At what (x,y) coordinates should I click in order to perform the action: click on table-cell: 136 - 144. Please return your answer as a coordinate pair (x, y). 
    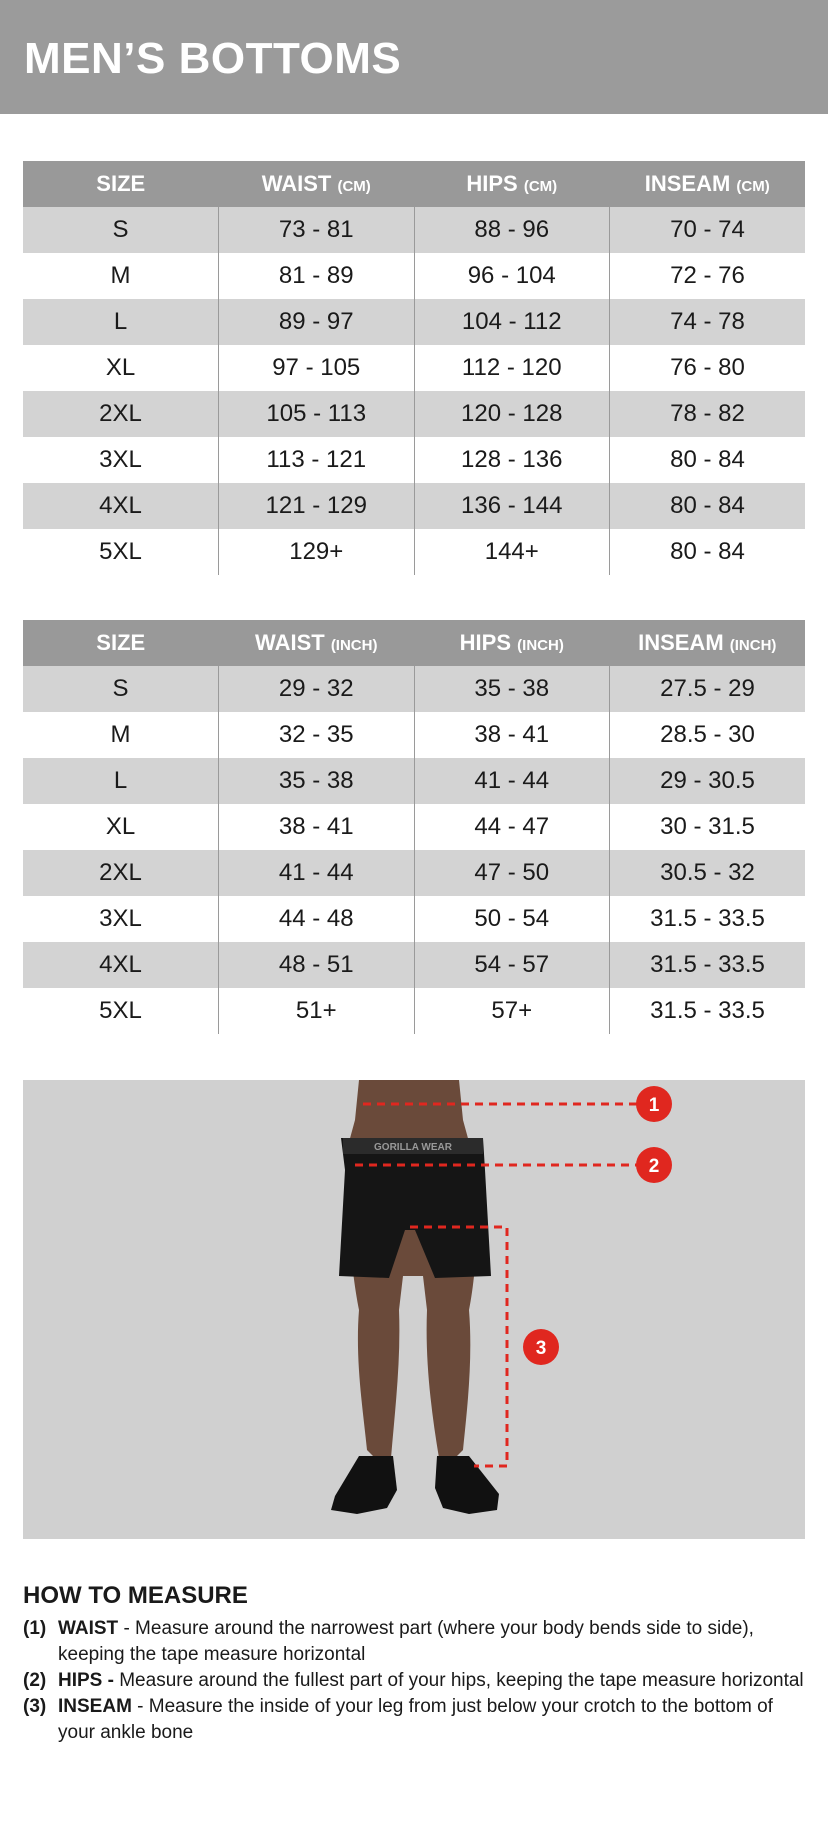
    Looking at the image, I should click on (511, 506).